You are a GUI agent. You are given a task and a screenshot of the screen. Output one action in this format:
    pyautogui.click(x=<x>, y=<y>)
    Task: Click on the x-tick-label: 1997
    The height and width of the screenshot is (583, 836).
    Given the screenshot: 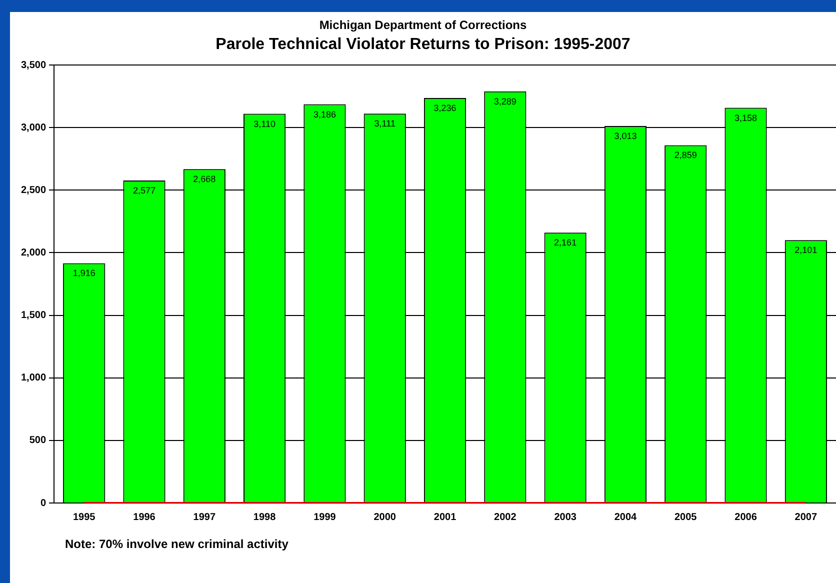 What is the action you would take?
    pyautogui.click(x=204, y=517)
    